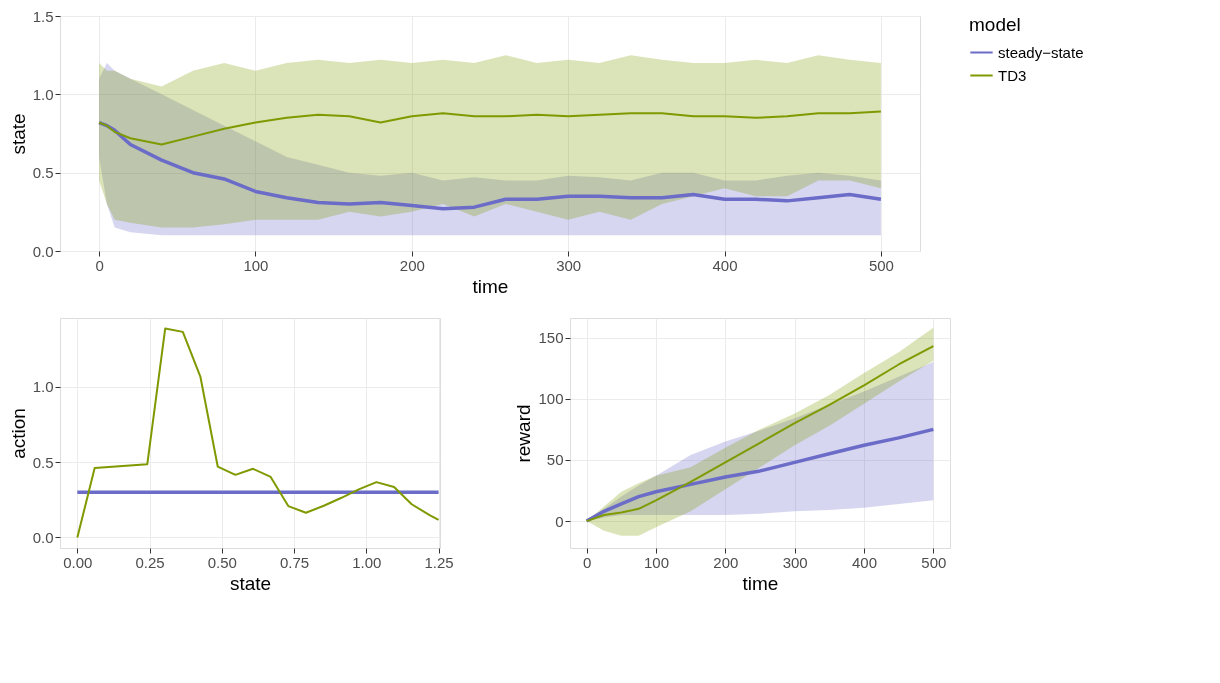 This screenshot has height=683, width=1220. Describe the element at coordinates (995, 24) in the screenshot. I see `legend-title: model` at that location.